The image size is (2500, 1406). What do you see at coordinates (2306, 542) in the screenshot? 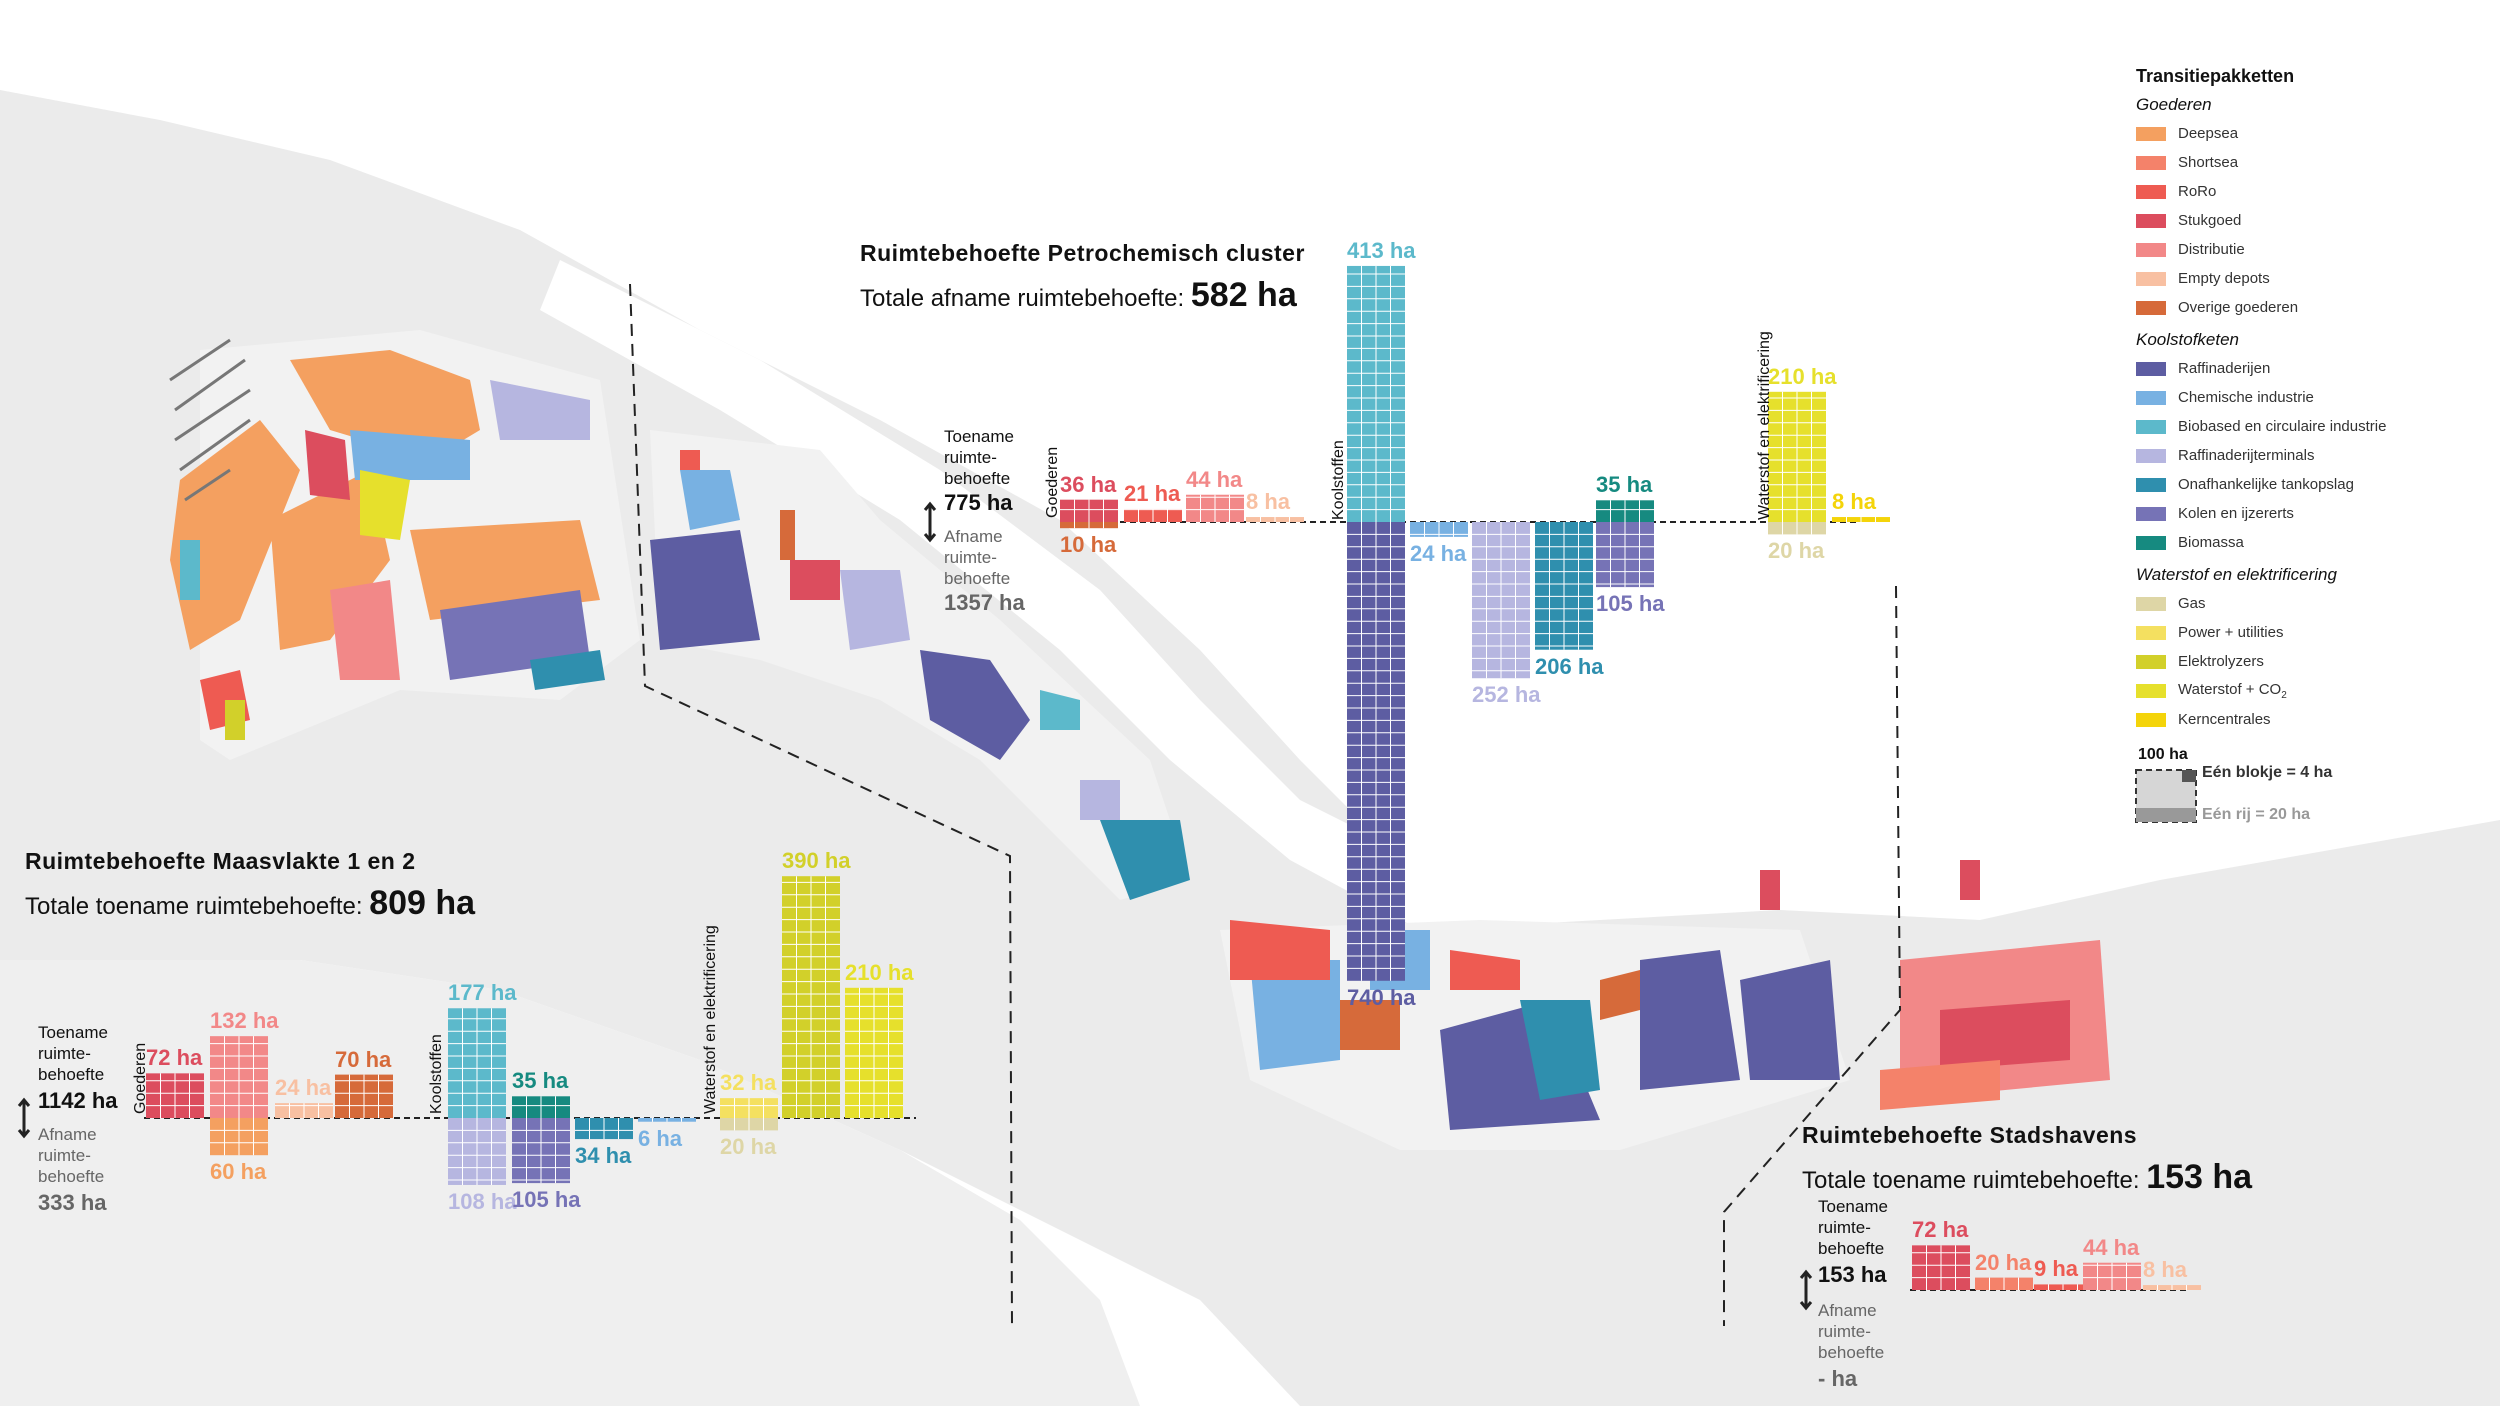
I see `legend-item: Biomassa` at bounding box center [2306, 542].